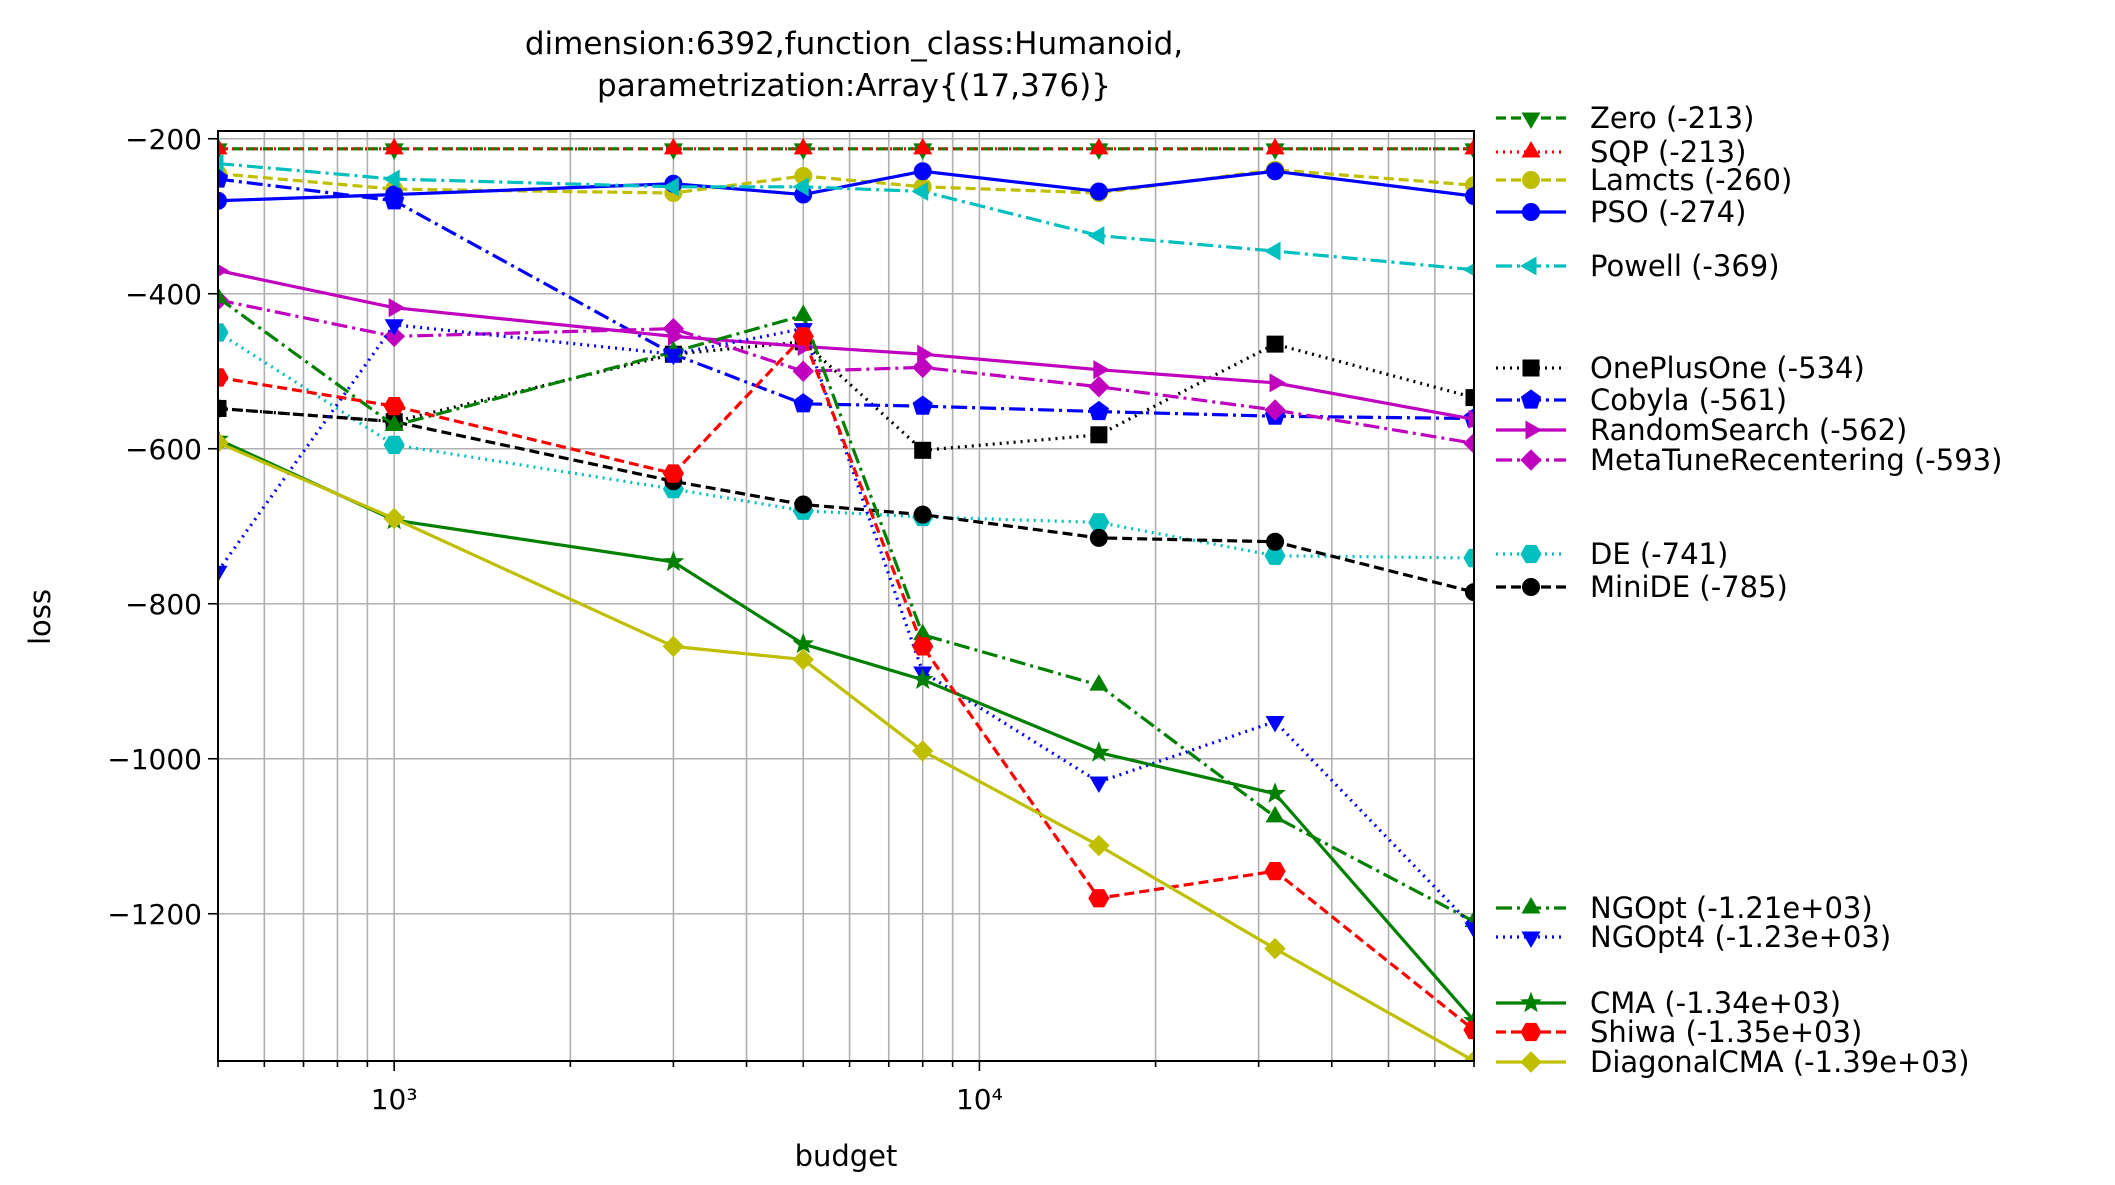 This screenshot has height=1185, width=2115. What do you see at coordinates (979, 1099) in the screenshot?
I see `x-tick-label: 10⁴` at bounding box center [979, 1099].